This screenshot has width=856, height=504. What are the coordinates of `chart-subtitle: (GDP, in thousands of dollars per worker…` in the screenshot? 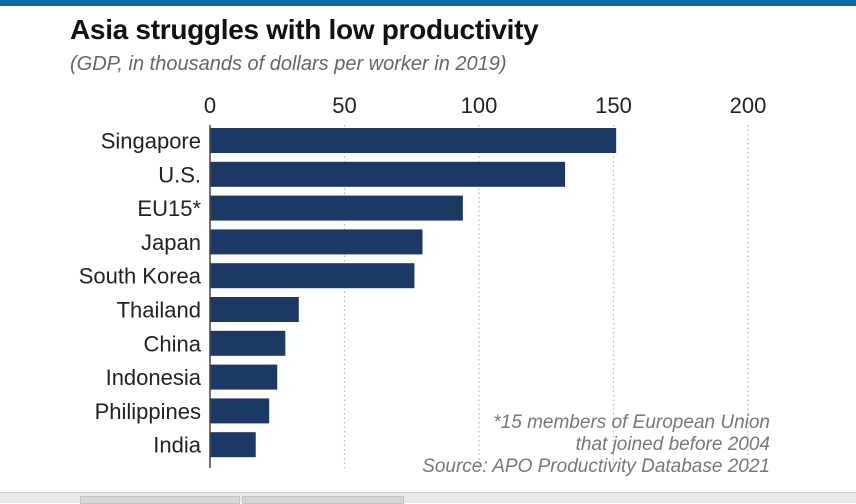 It's located at (288, 64).